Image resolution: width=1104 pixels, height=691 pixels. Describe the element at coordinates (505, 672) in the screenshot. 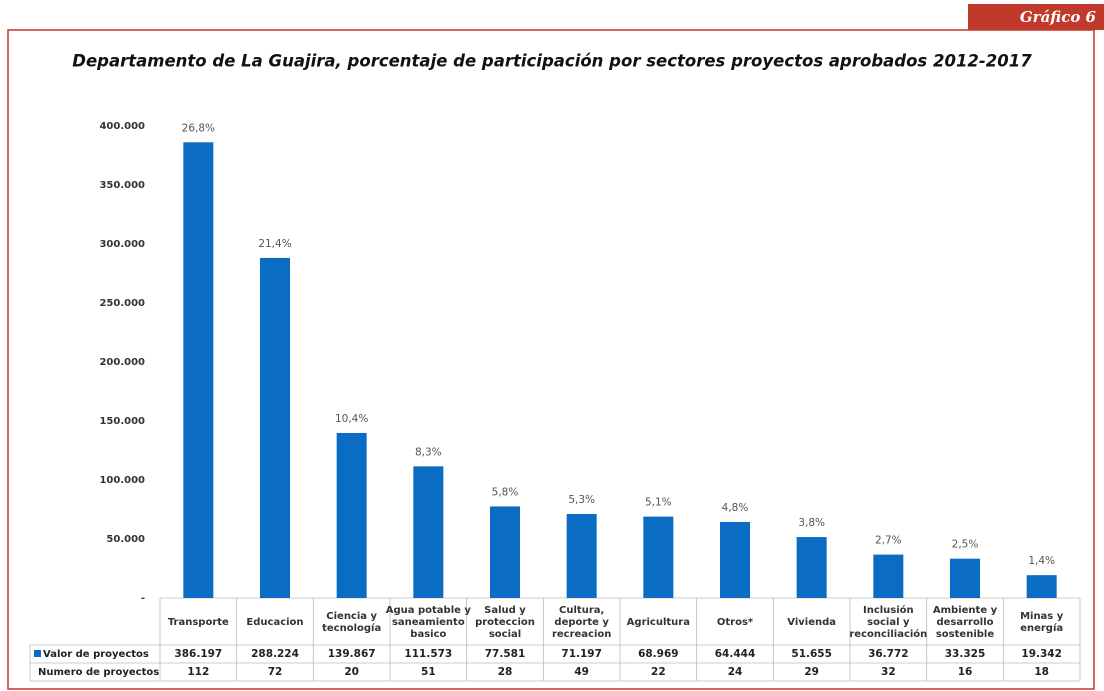

I see `count-cell: 28` at that location.